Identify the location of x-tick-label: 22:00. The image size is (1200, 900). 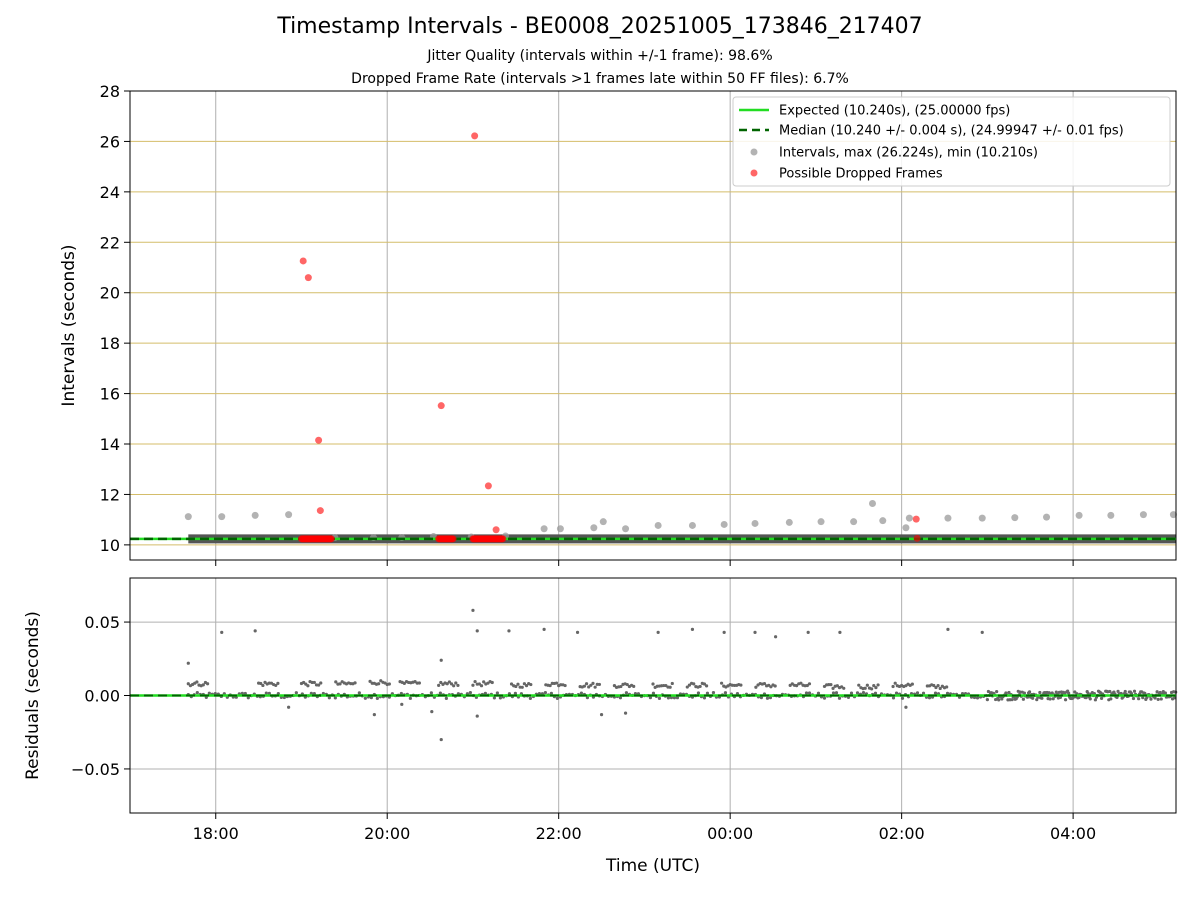
(559, 833).